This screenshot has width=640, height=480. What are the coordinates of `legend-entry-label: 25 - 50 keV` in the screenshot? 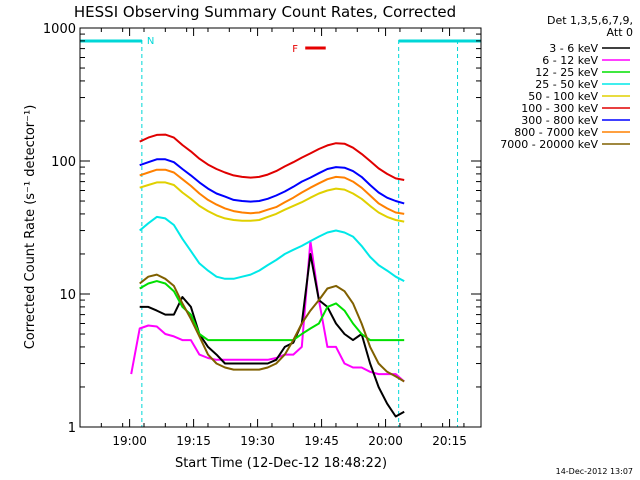 It's located at (566, 84).